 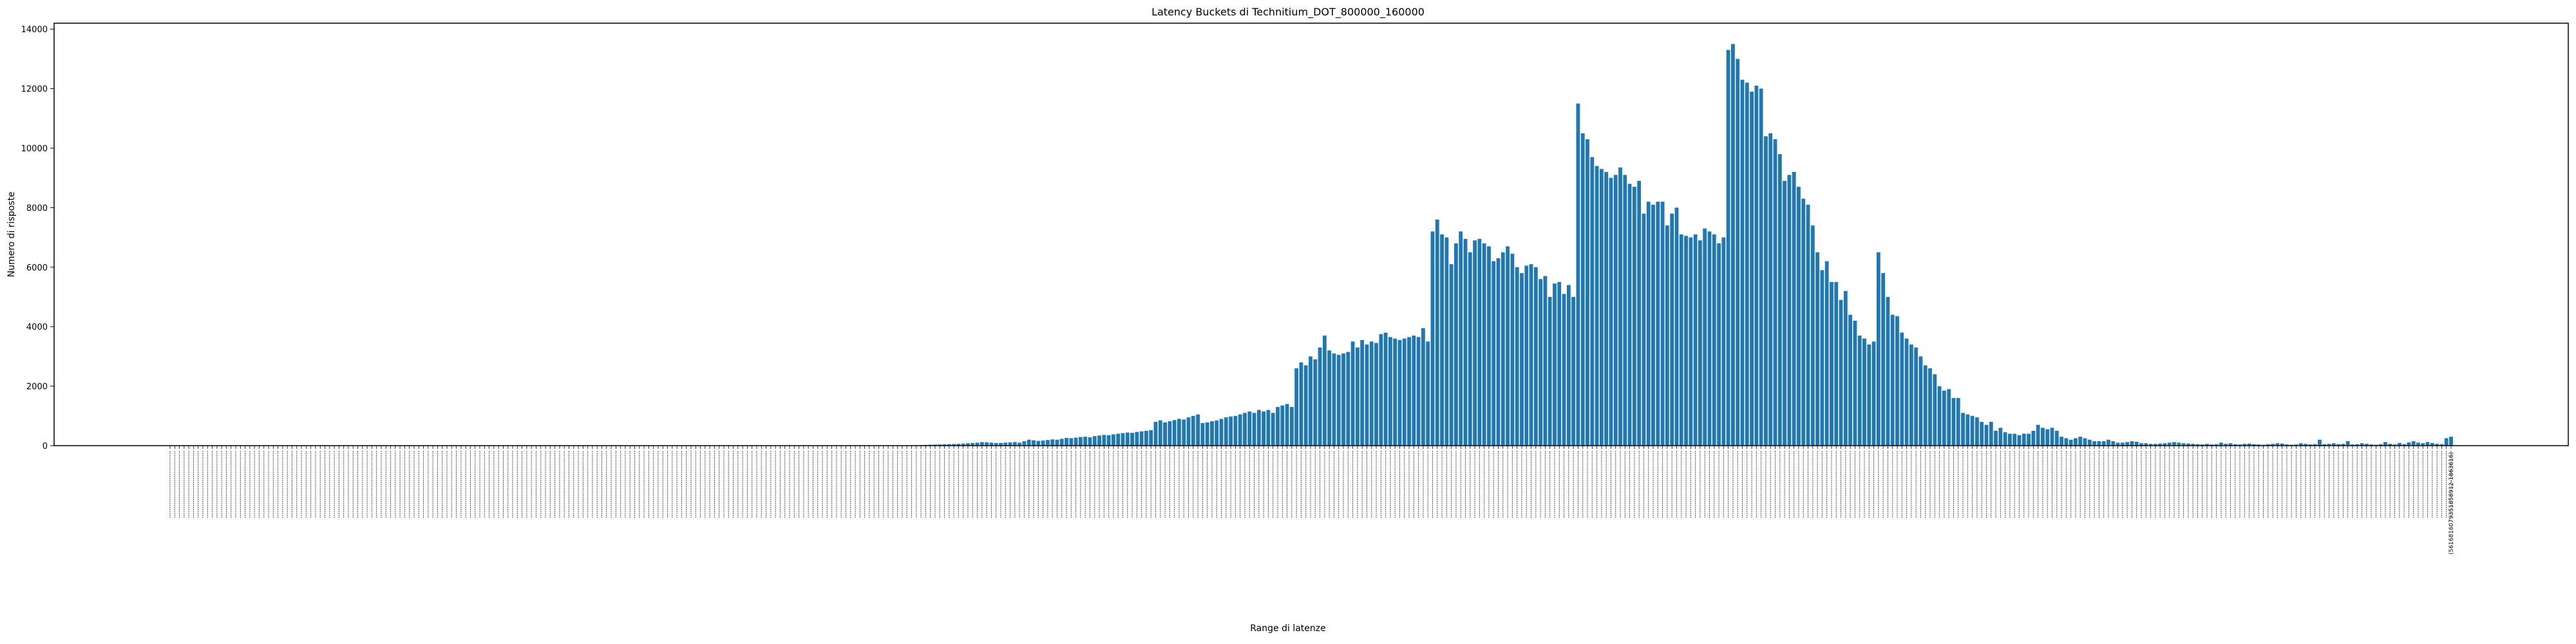 I want to click on y-tick-label: 14000, so click(x=34, y=30).